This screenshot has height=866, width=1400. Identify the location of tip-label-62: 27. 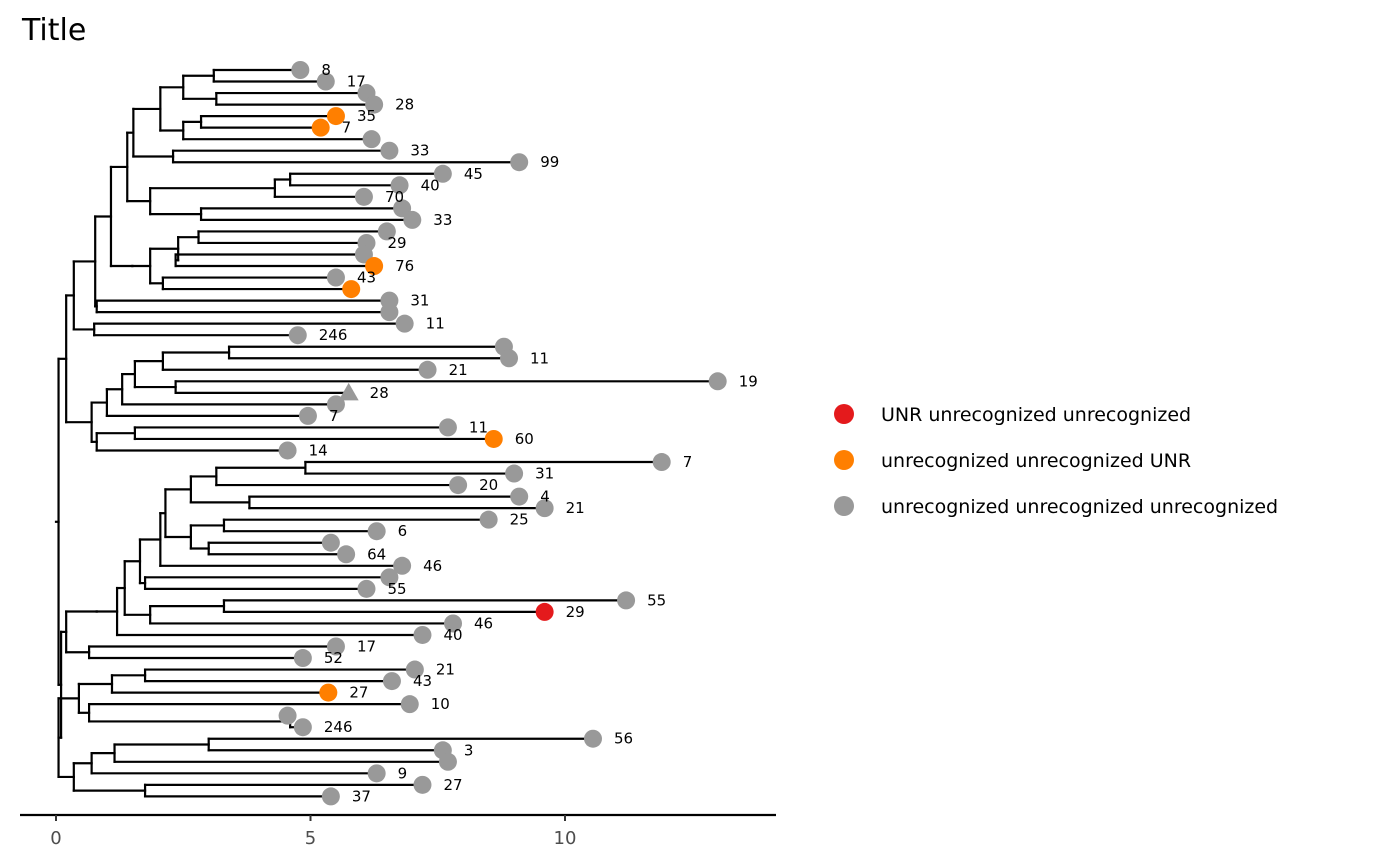
(452, 785).